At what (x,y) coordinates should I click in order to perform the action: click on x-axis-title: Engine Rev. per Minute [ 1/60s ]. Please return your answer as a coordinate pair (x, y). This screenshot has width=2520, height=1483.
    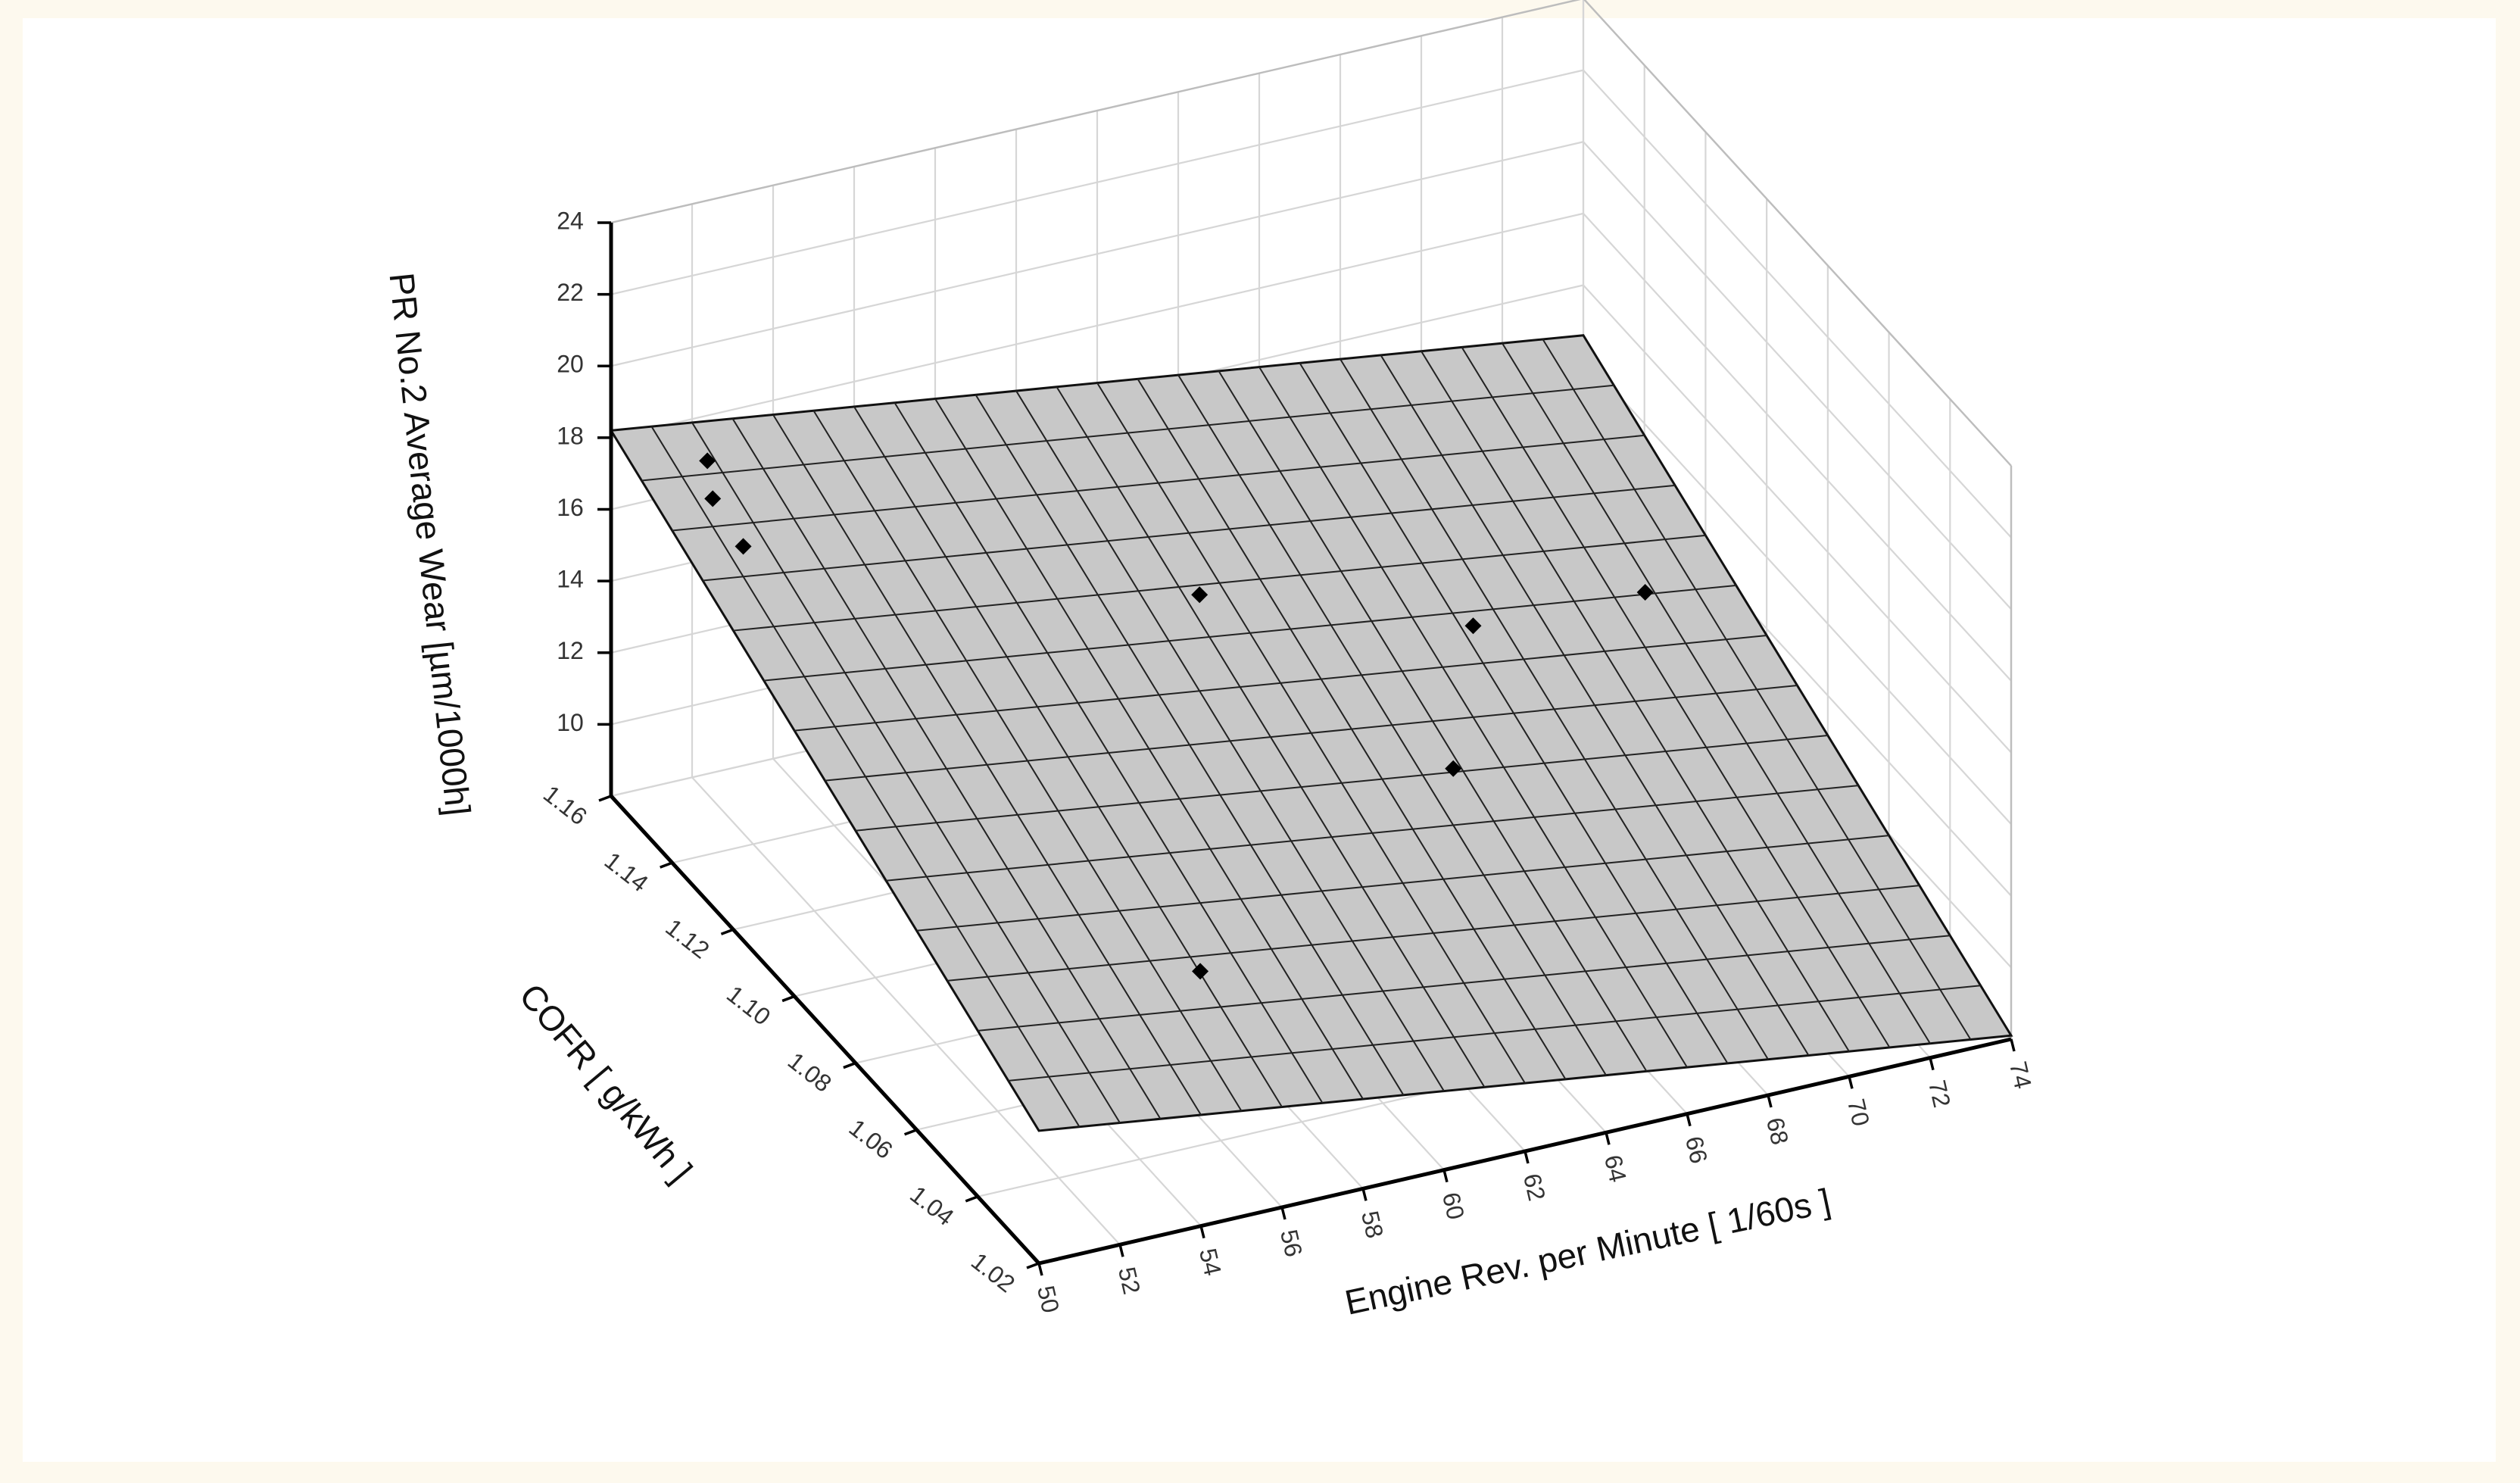
    Looking at the image, I should click on (1588, 1252).